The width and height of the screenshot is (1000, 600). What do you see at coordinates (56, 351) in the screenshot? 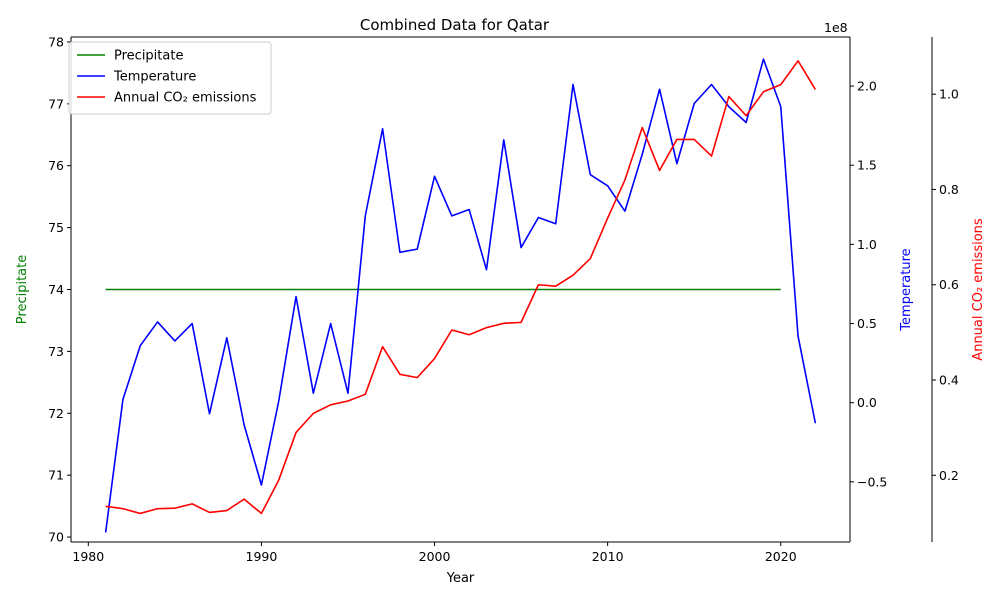
I see `y-tick-label: 73` at bounding box center [56, 351].